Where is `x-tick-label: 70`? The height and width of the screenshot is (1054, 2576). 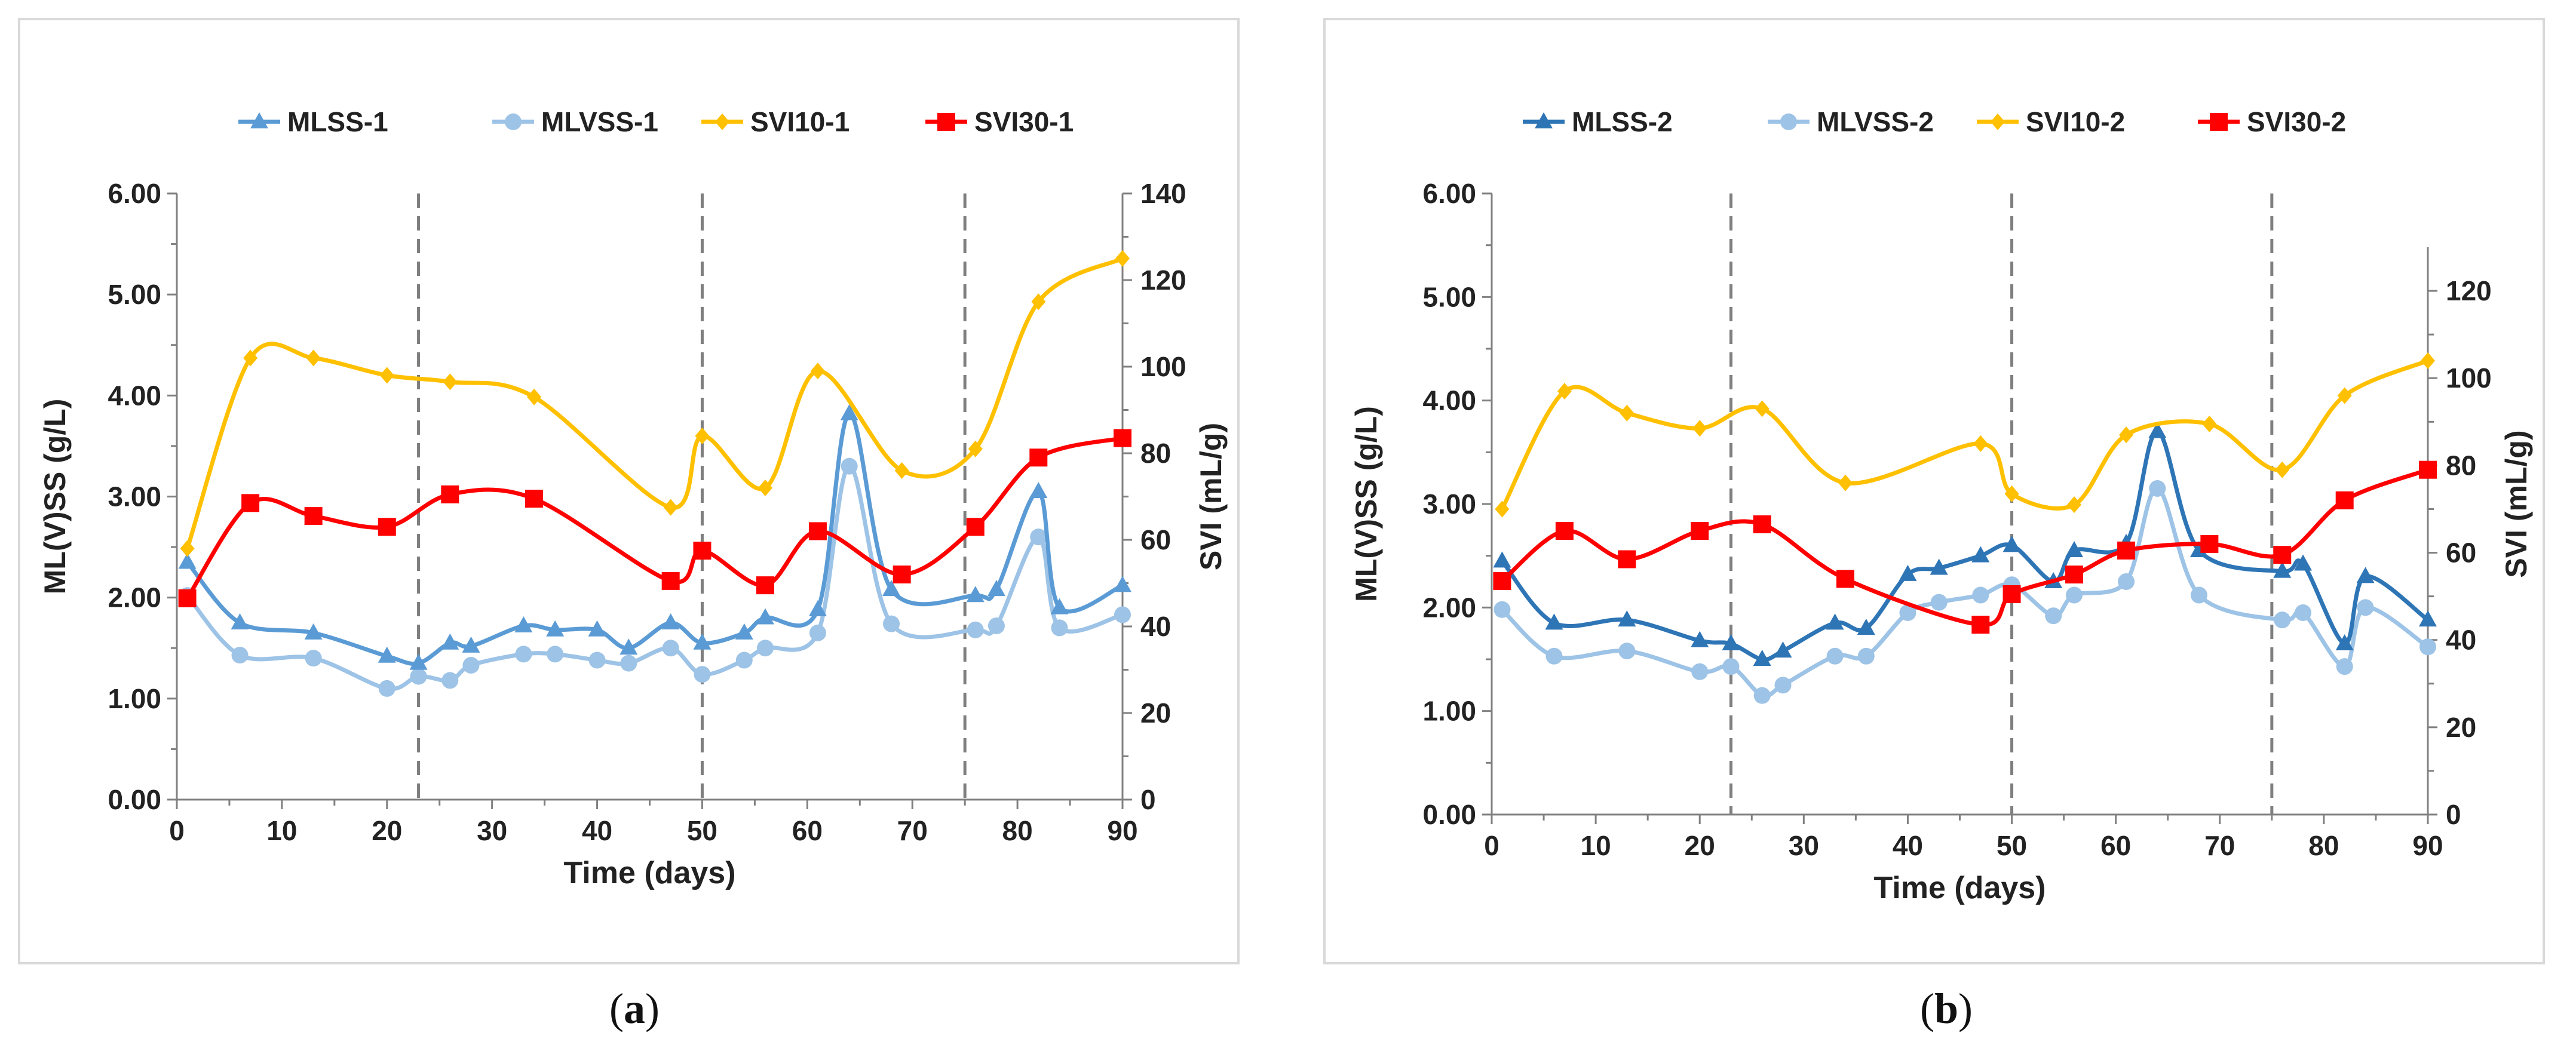 x-tick-label: 70 is located at coordinates (2219, 845).